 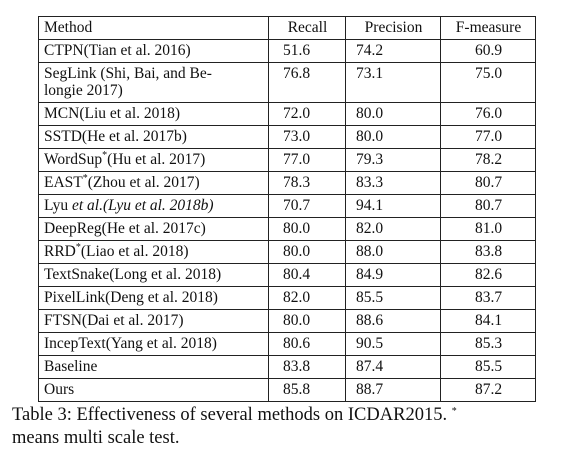 I want to click on table-row: RRD*(Liao et al. 2018) 80.0 88.0 83.8, so click(x=287, y=252).